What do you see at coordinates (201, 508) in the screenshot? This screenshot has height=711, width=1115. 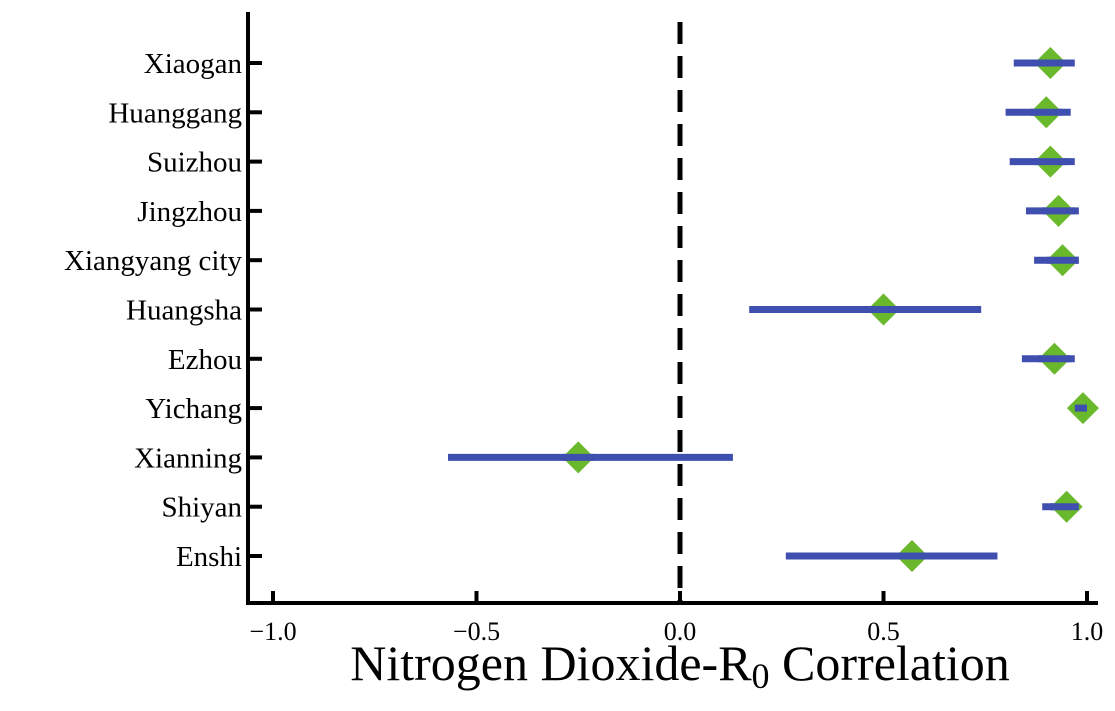 I see `category-label-shiyan: Shiyan` at bounding box center [201, 508].